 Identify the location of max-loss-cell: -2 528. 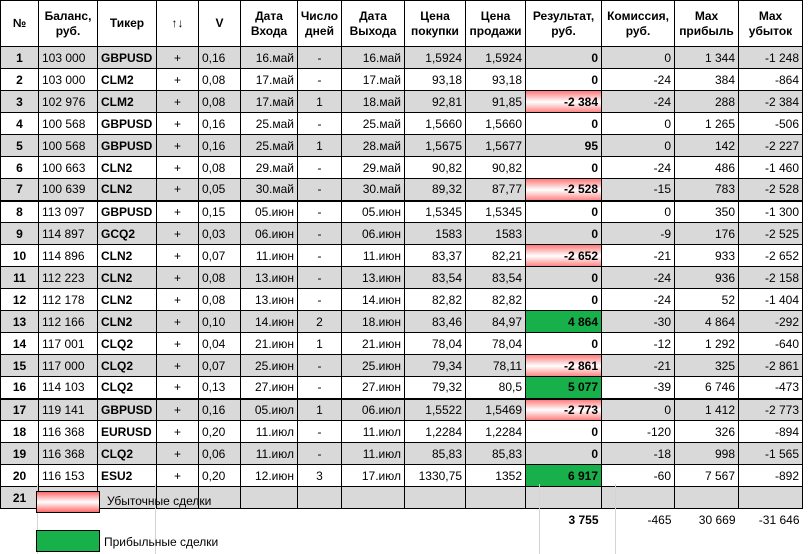
(770, 189).